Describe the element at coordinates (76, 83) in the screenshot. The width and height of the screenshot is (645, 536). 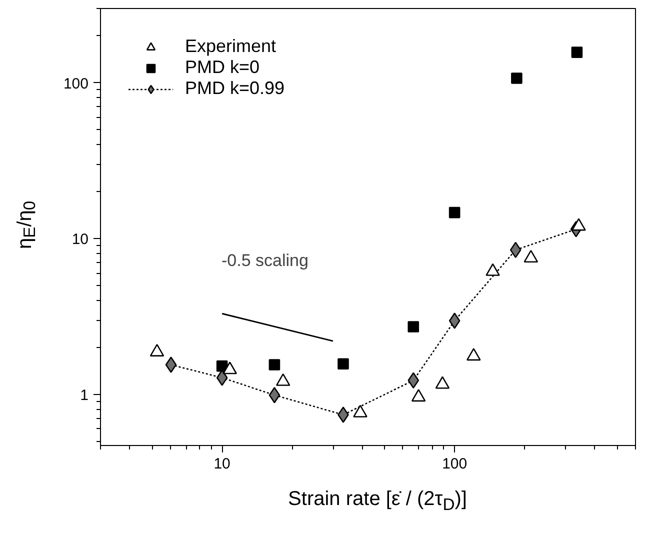
I see `y-tick-label: 100` at that location.